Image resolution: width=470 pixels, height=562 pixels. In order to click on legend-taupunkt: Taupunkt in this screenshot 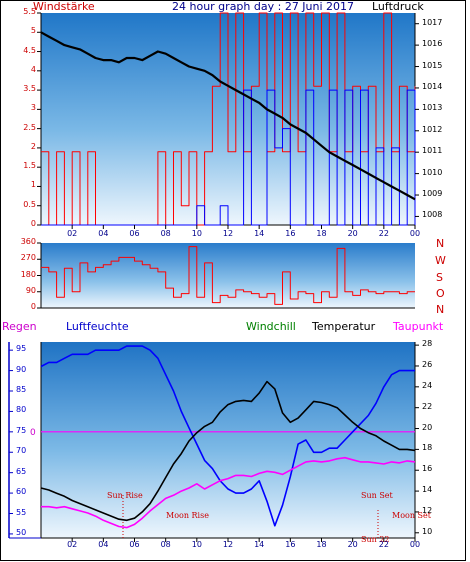, I will do `click(418, 326)`.